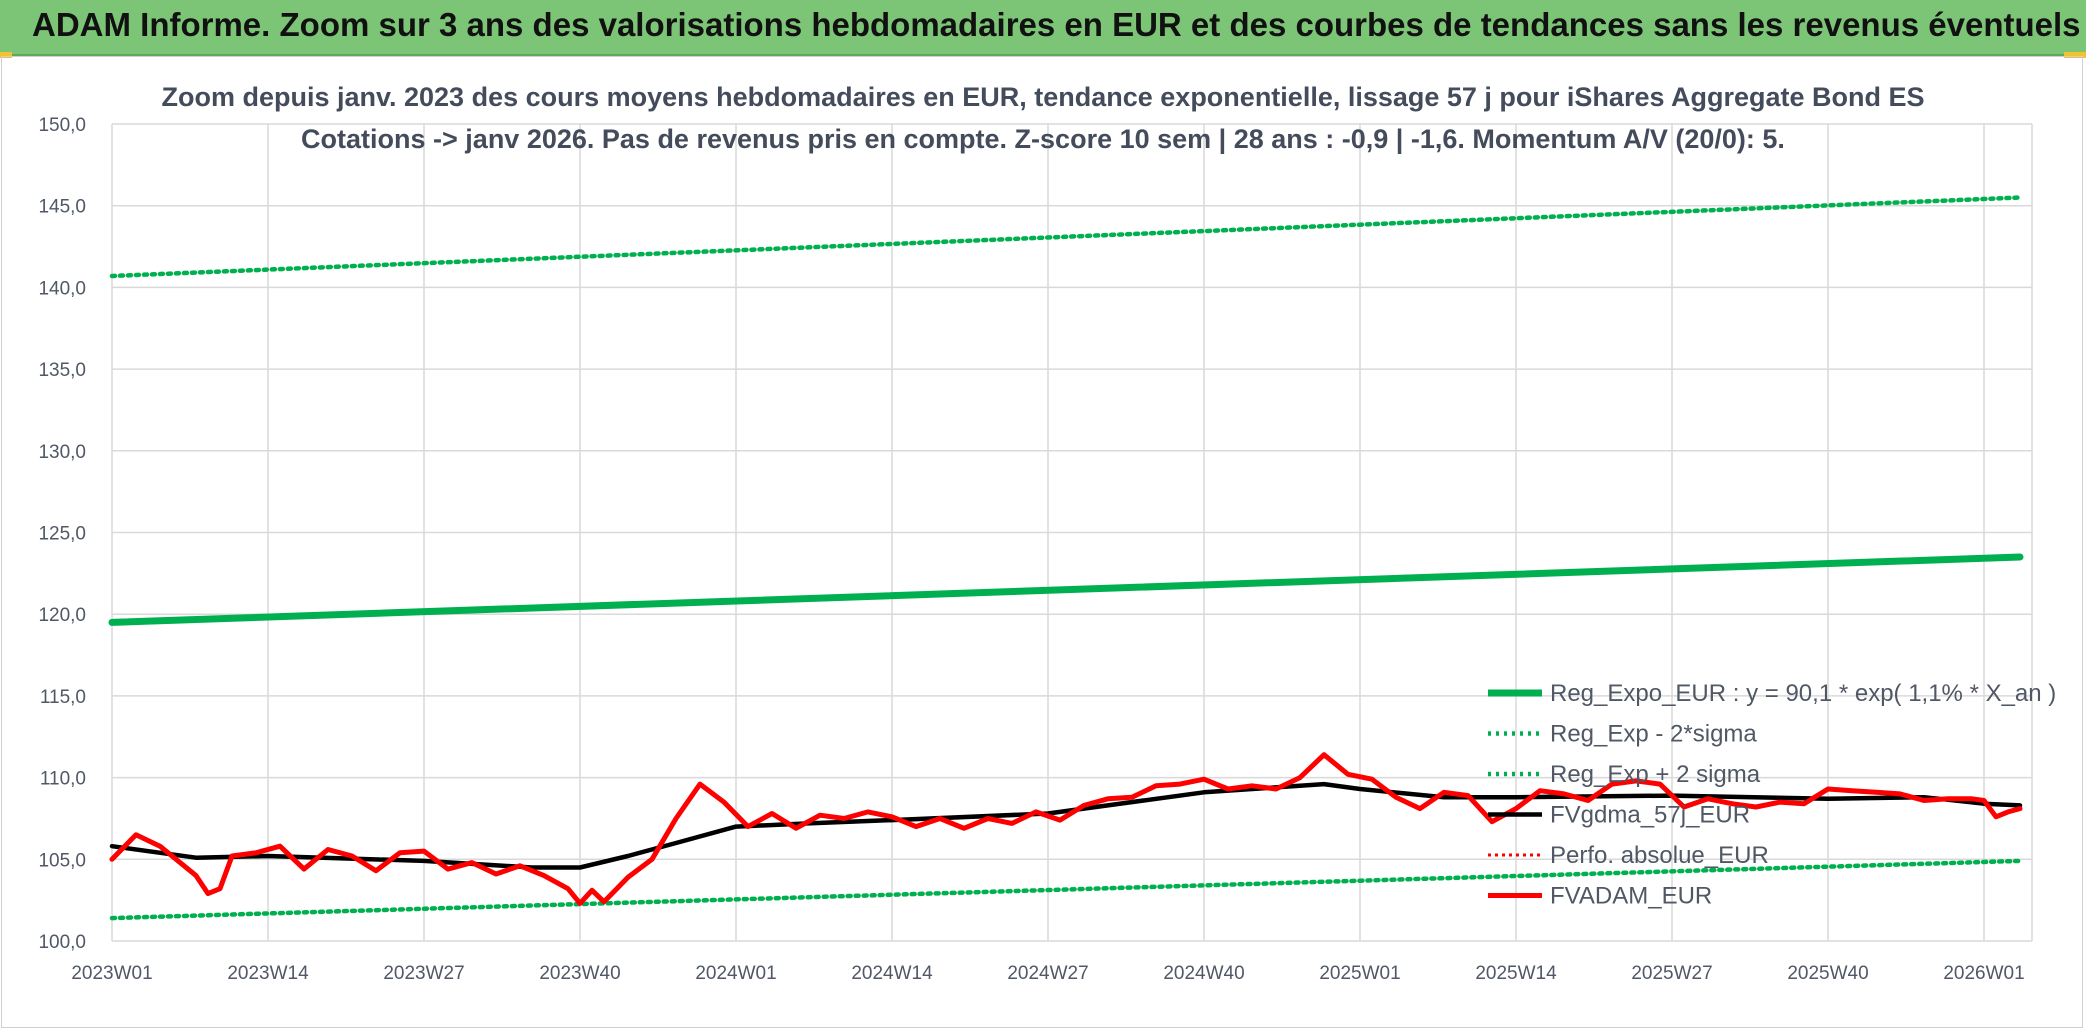  What do you see at coordinates (62, 207) in the screenshot?
I see `y-tick-label: 145,0` at bounding box center [62, 207].